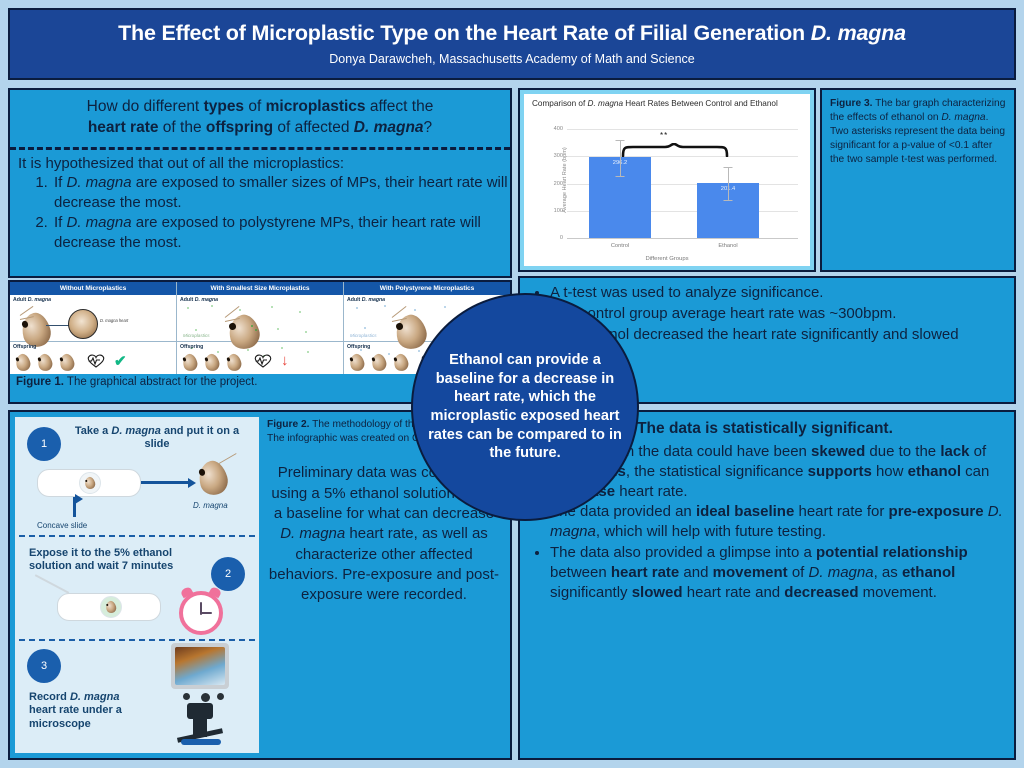 The image size is (1024, 768). What do you see at coordinates (858, 32) in the screenshot?
I see `page-title-species: D. magna` at bounding box center [858, 32].